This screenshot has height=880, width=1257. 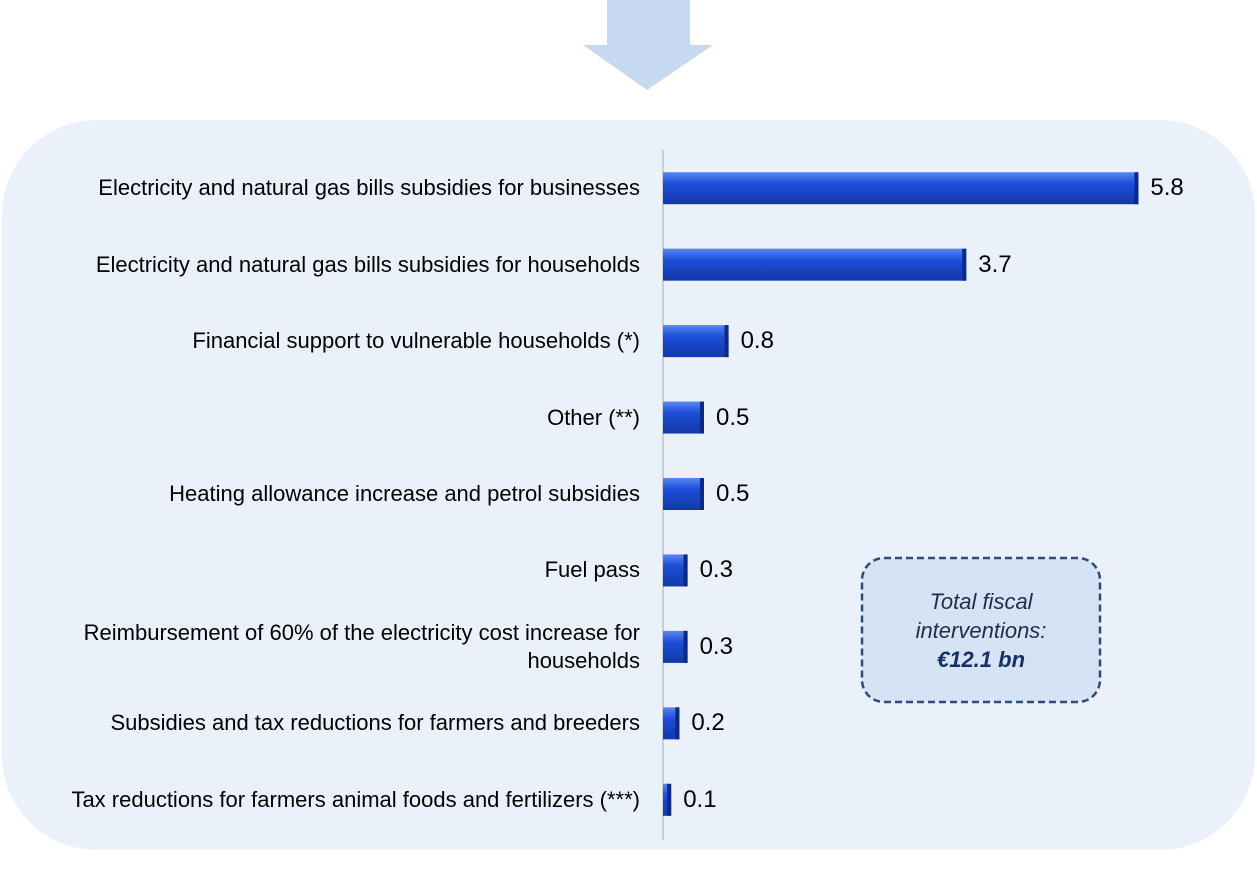 I want to click on value-label: 0.1, so click(x=700, y=799).